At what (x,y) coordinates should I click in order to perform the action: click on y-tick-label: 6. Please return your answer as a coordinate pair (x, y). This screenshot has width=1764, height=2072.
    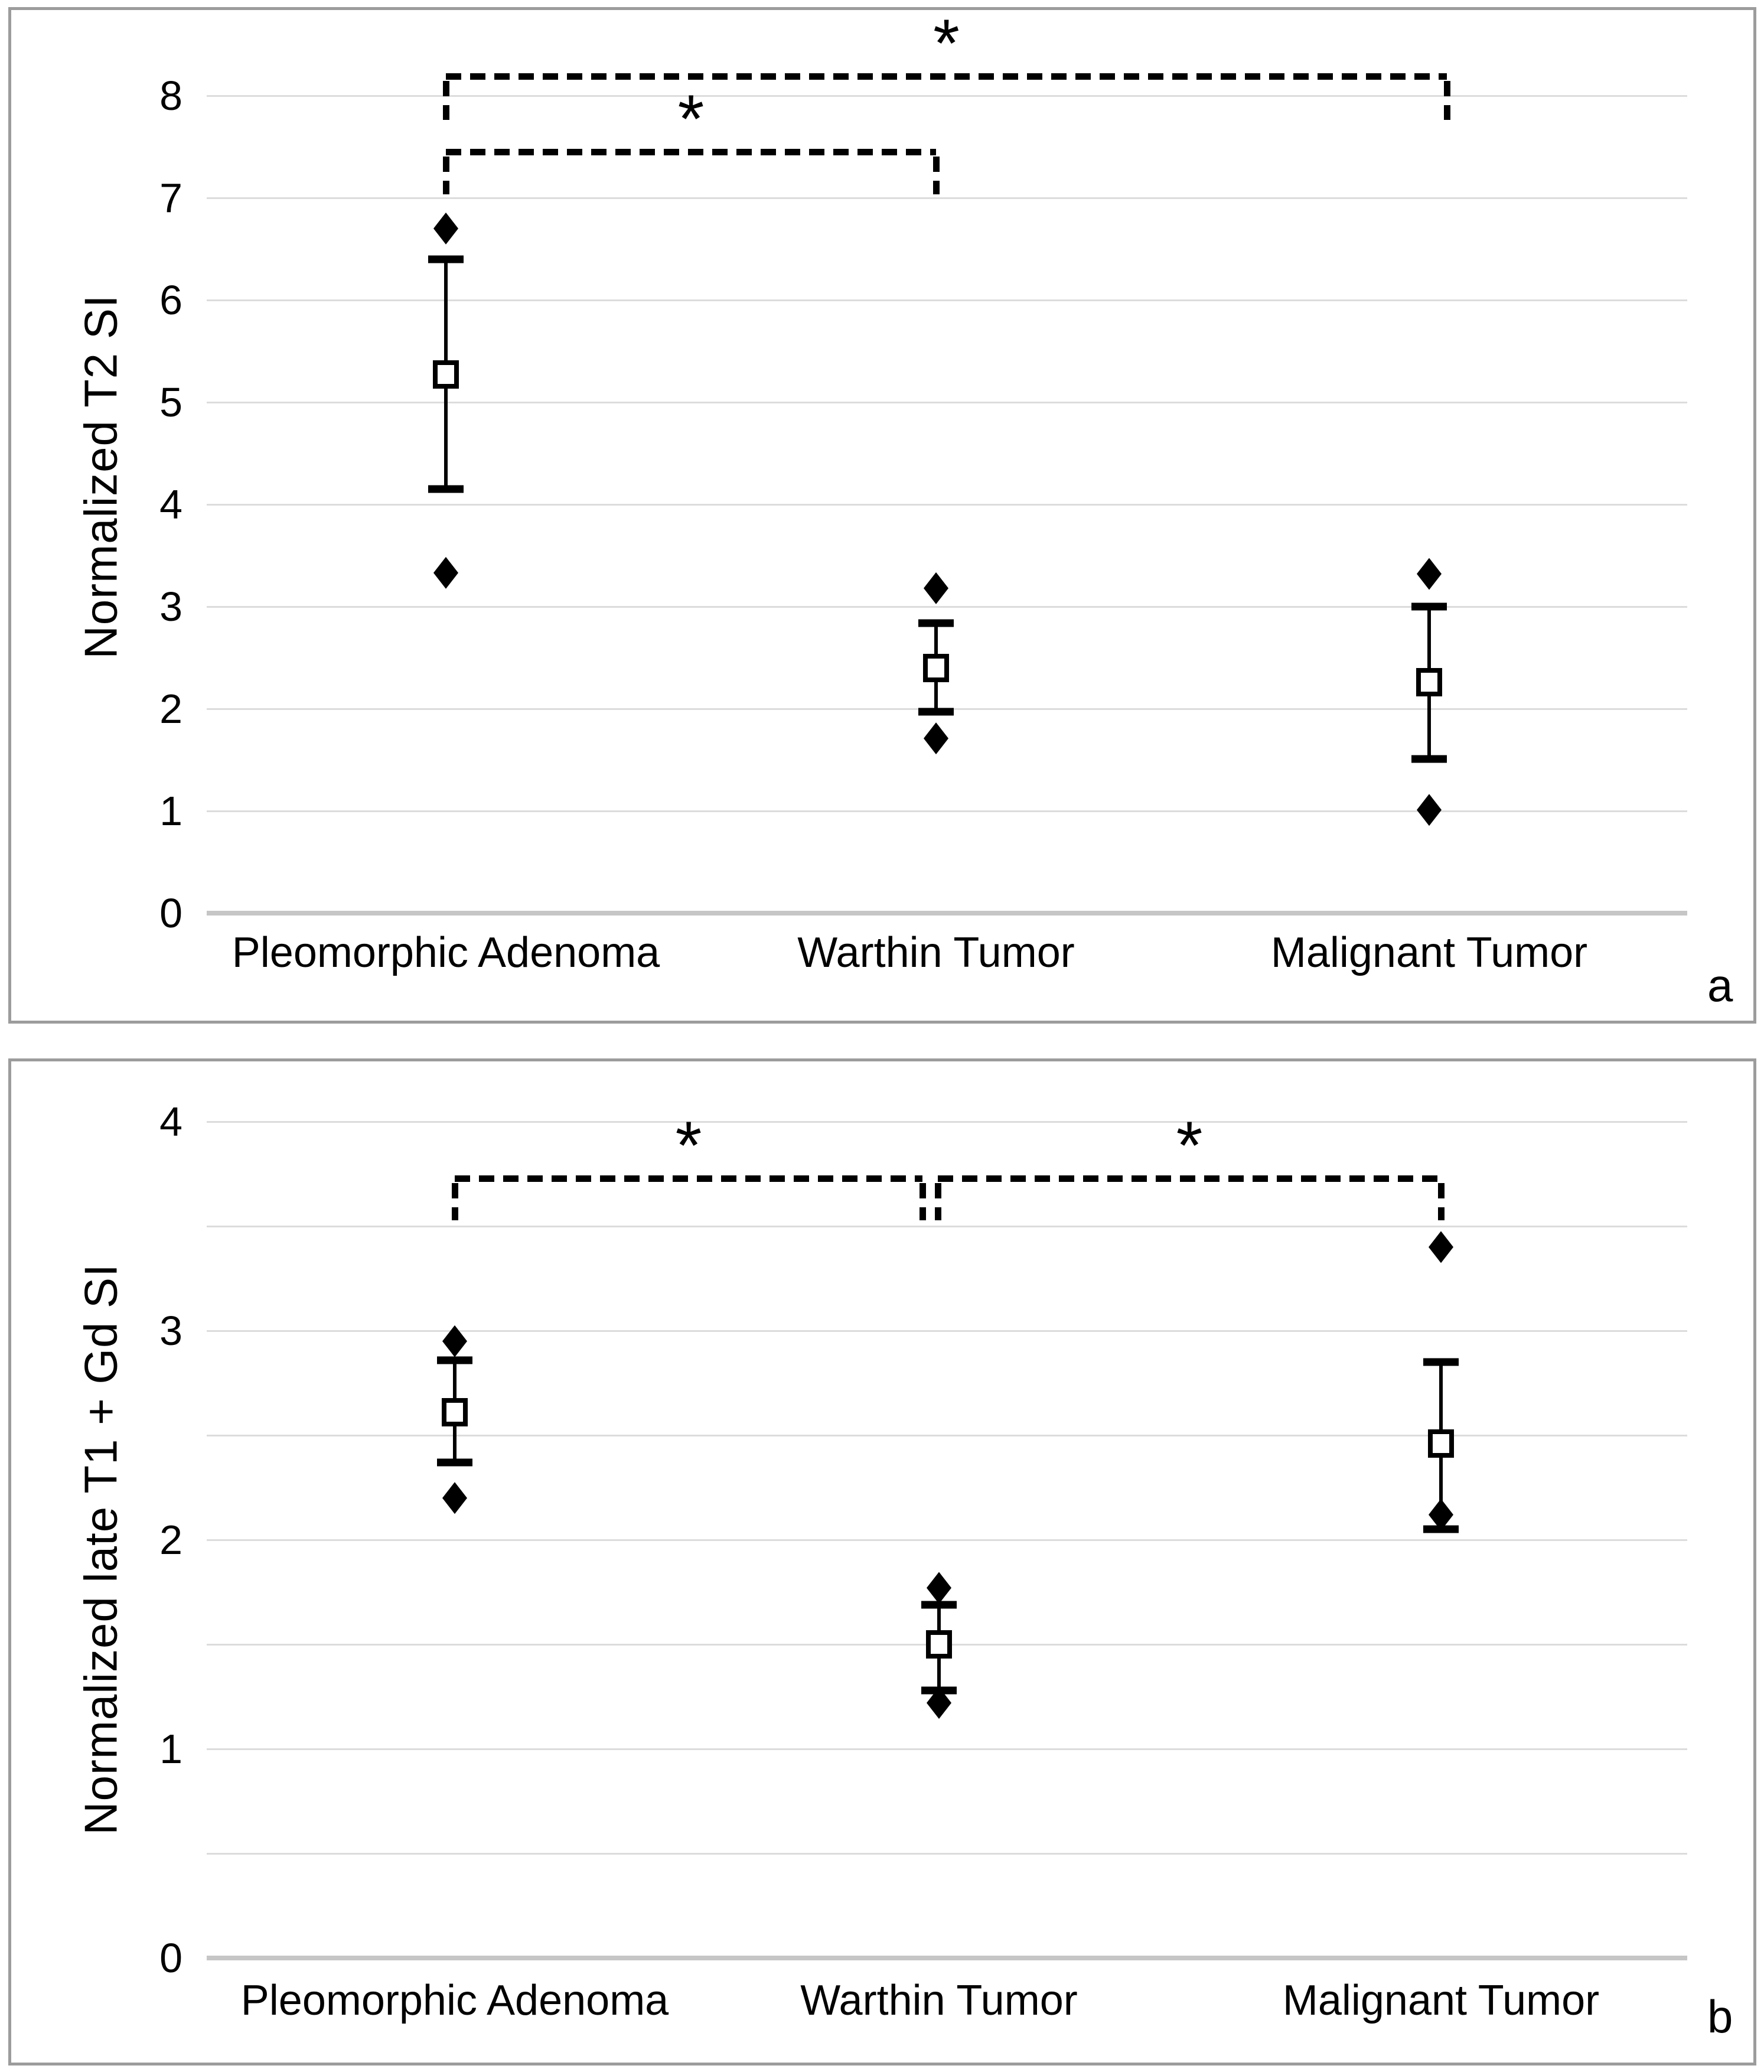
    Looking at the image, I should click on (170, 300).